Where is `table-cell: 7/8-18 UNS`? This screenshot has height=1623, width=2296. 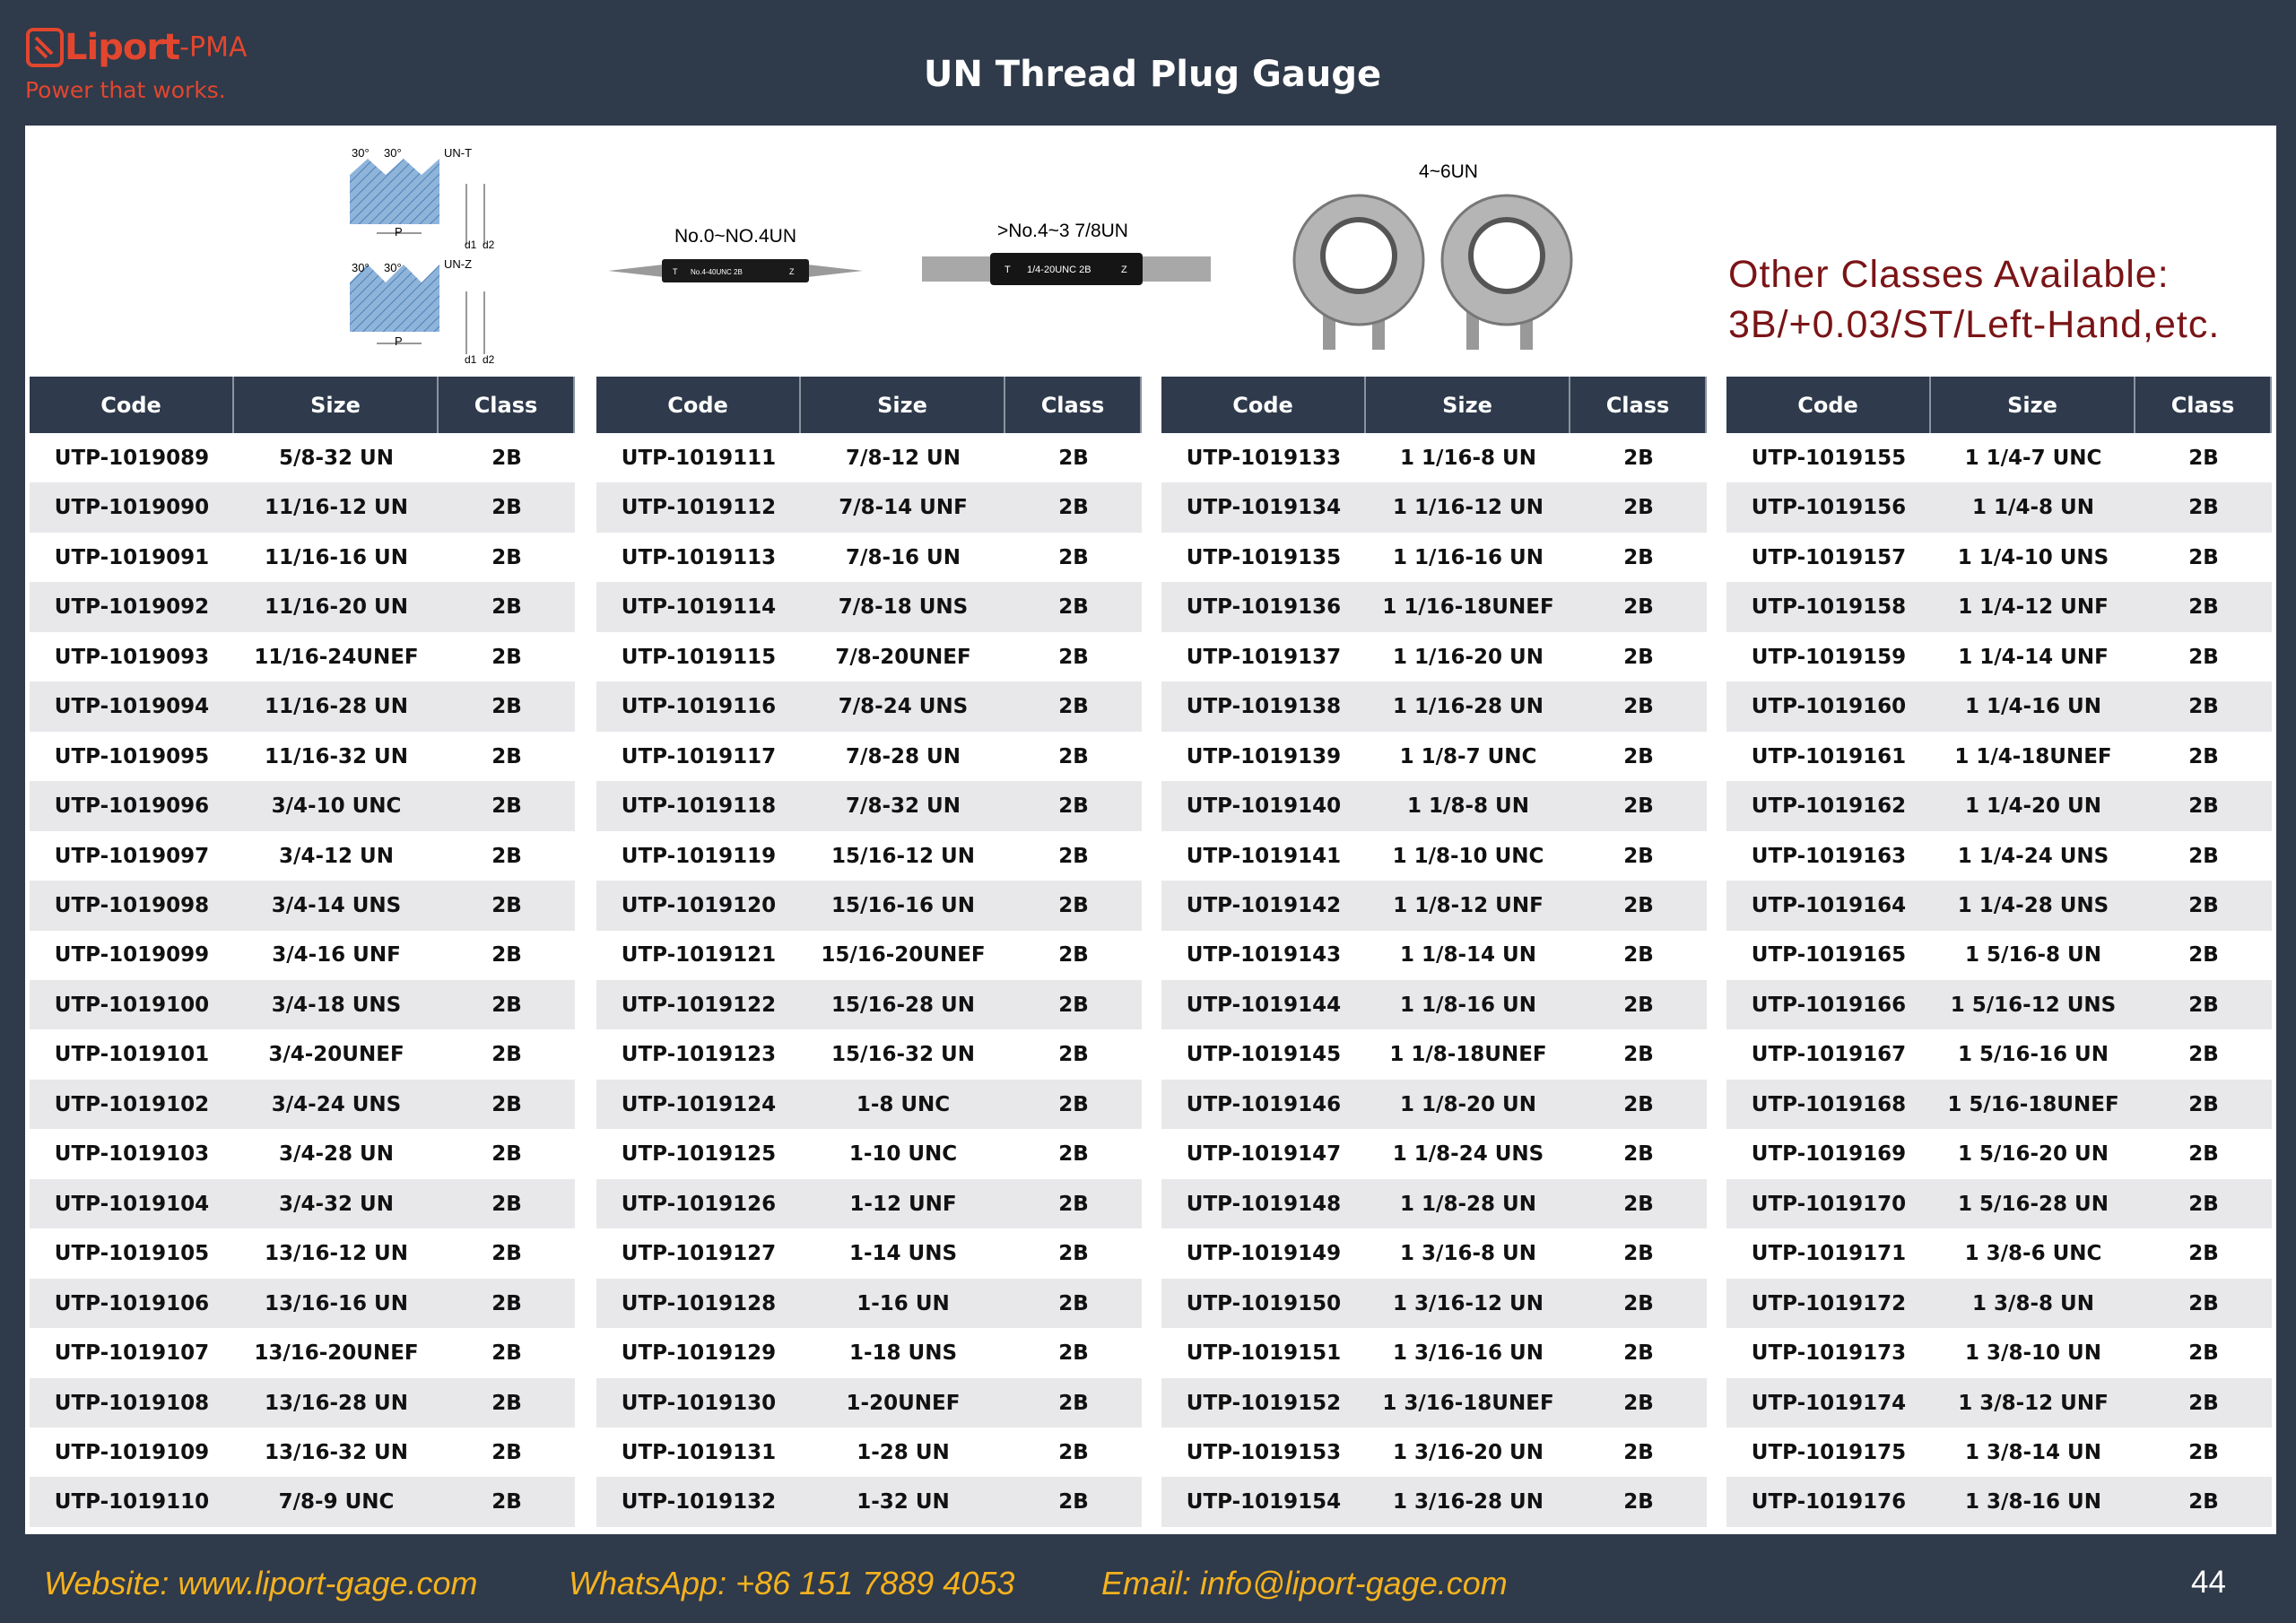 table-cell: 7/8-18 UNS is located at coordinates (903, 607).